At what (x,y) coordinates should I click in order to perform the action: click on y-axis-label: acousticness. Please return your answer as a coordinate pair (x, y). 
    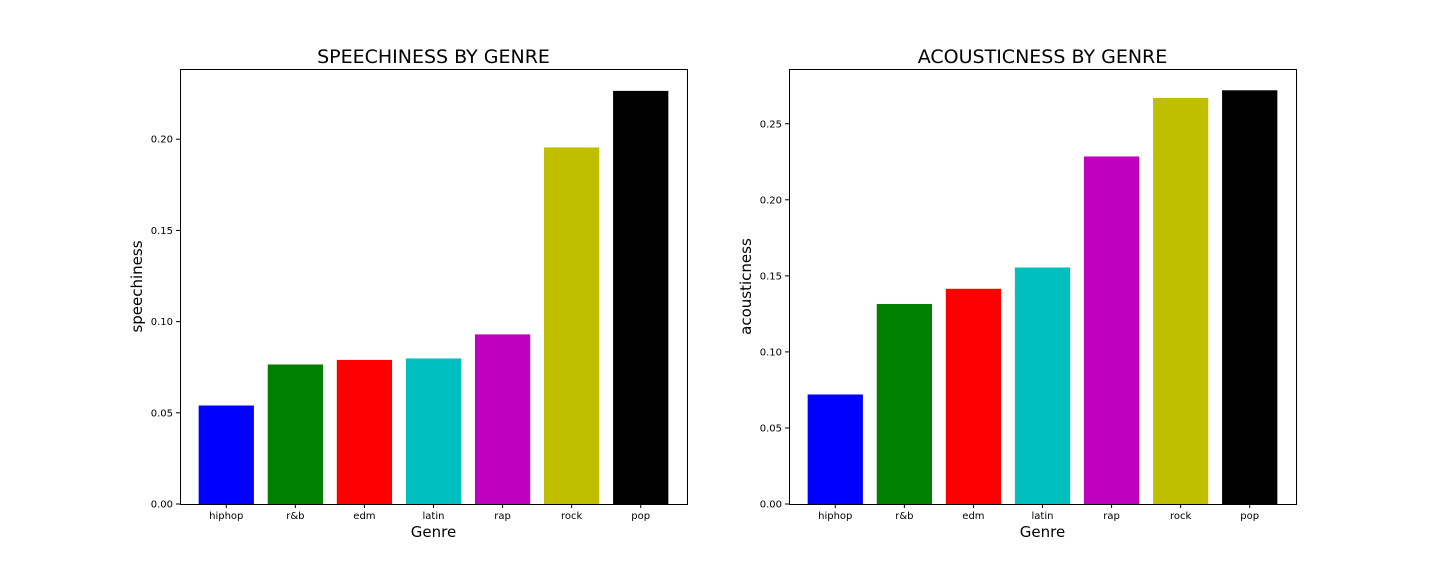
    Looking at the image, I should click on (746, 286).